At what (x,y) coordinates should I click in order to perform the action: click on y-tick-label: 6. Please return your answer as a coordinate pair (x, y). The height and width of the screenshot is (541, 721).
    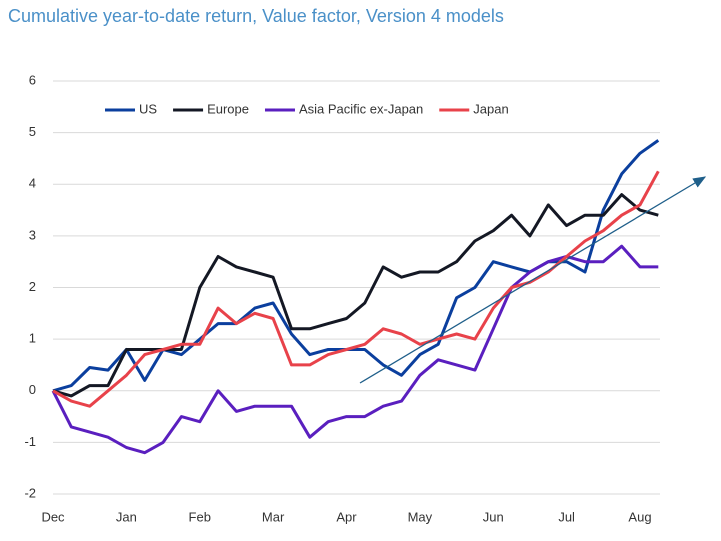
    Looking at the image, I should click on (32, 79).